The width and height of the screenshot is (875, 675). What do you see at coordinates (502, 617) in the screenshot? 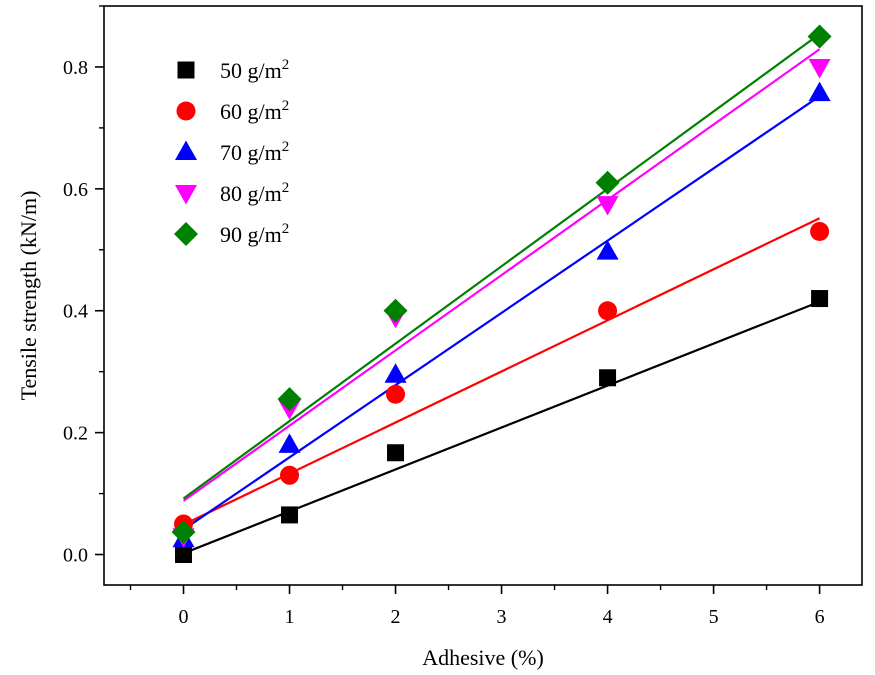
I see `x-tick-label: 3` at bounding box center [502, 617].